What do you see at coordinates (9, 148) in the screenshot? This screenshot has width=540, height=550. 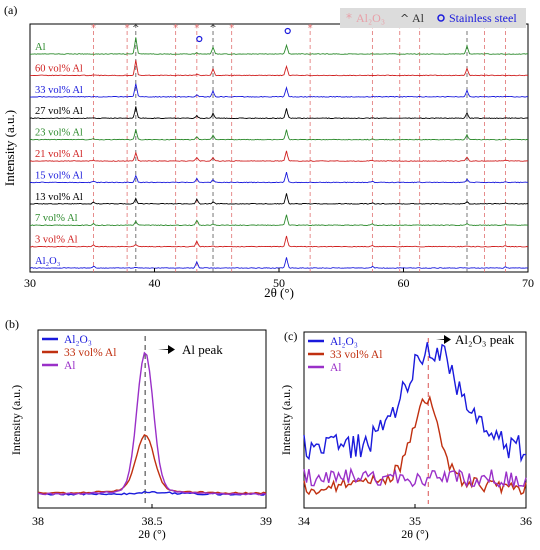 I see `panel-a-y-axis-label: Intensity (a.u.)` at bounding box center [9, 148].